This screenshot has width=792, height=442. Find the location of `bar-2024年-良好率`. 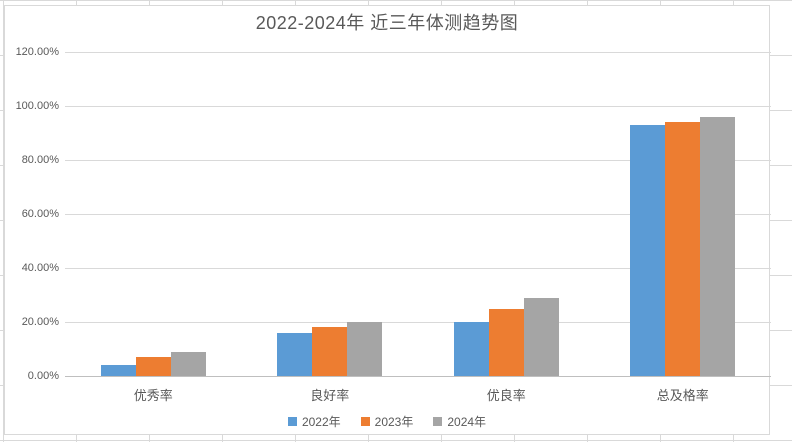

bar-2024年-良好率 is located at coordinates (365, 349).